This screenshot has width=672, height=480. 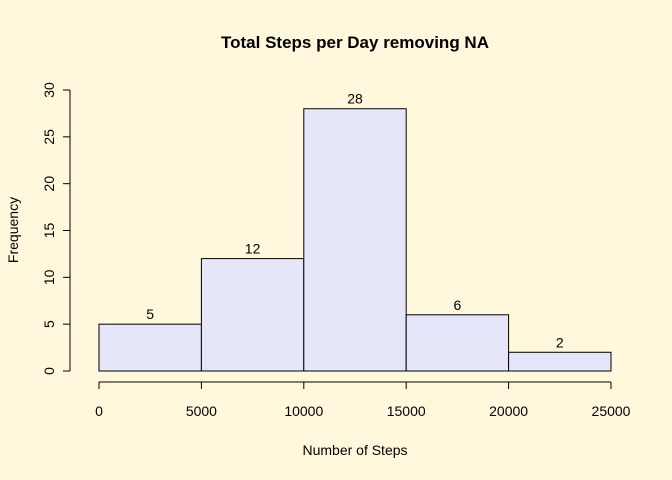 What do you see at coordinates (354, 450) in the screenshot?
I see `x-axis-label: Number of Steps` at bounding box center [354, 450].